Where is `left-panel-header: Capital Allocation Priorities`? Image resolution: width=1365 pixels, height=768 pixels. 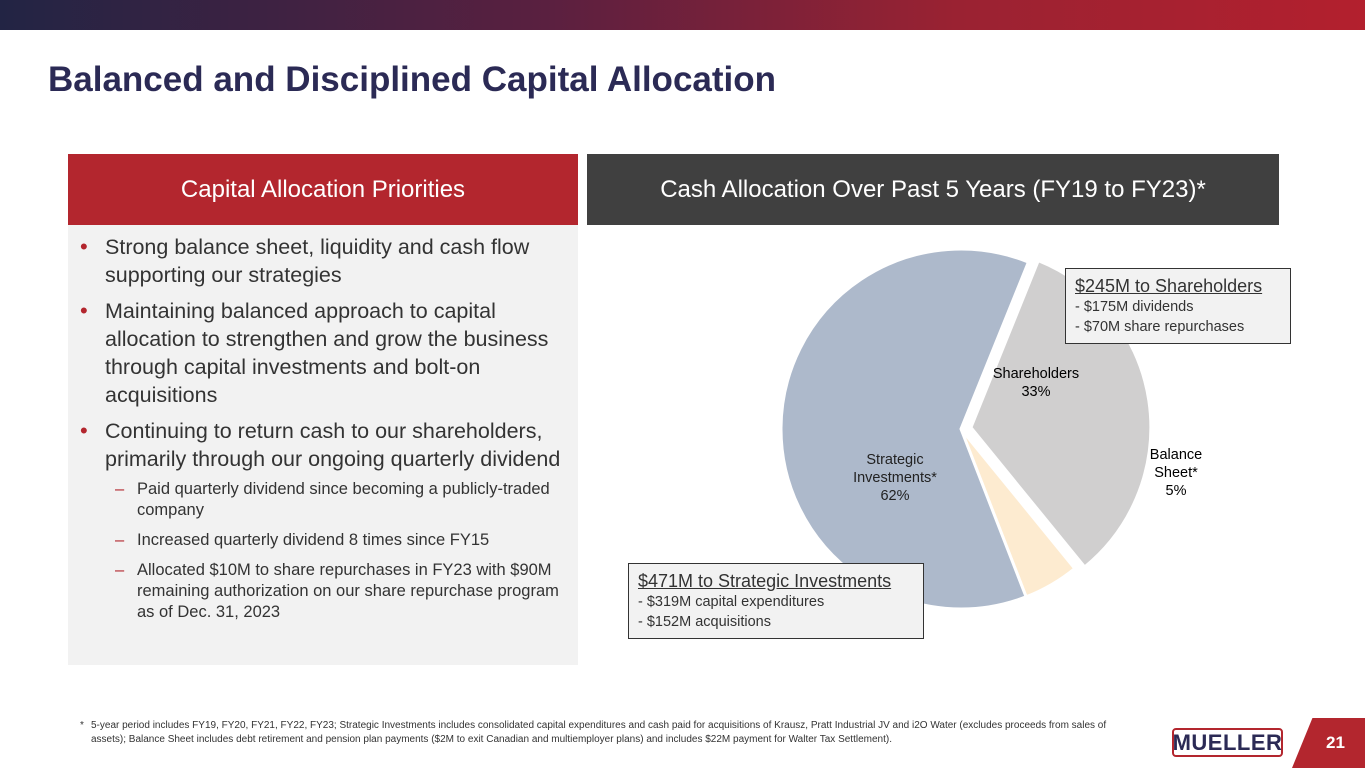
left-panel-header: Capital Allocation Priorities is located at coordinates (323, 189).